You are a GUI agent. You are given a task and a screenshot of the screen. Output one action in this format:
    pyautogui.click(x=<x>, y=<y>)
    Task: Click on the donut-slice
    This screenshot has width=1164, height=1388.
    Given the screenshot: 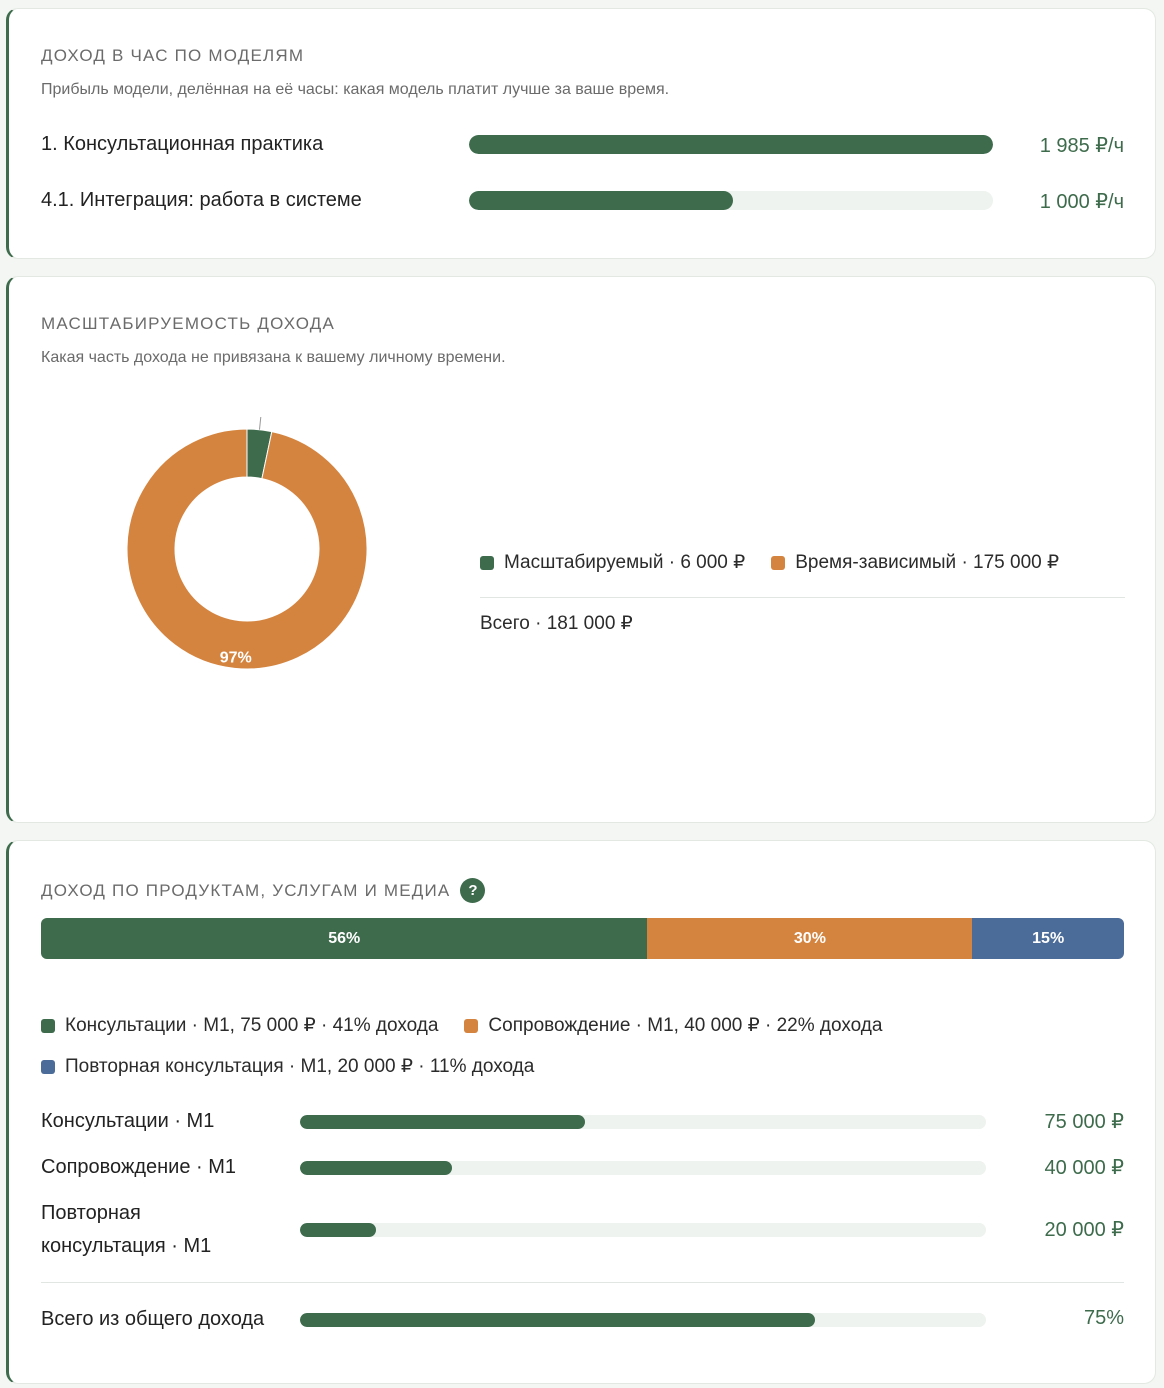 What is the action you would take?
    pyautogui.click(x=247, y=549)
    